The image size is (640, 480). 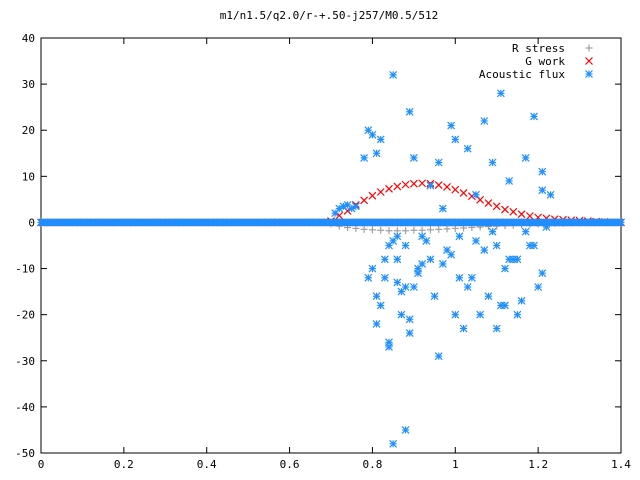 What do you see at coordinates (25, 315) in the screenshot?
I see `y-tick-label: -20` at bounding box center [25, 315].